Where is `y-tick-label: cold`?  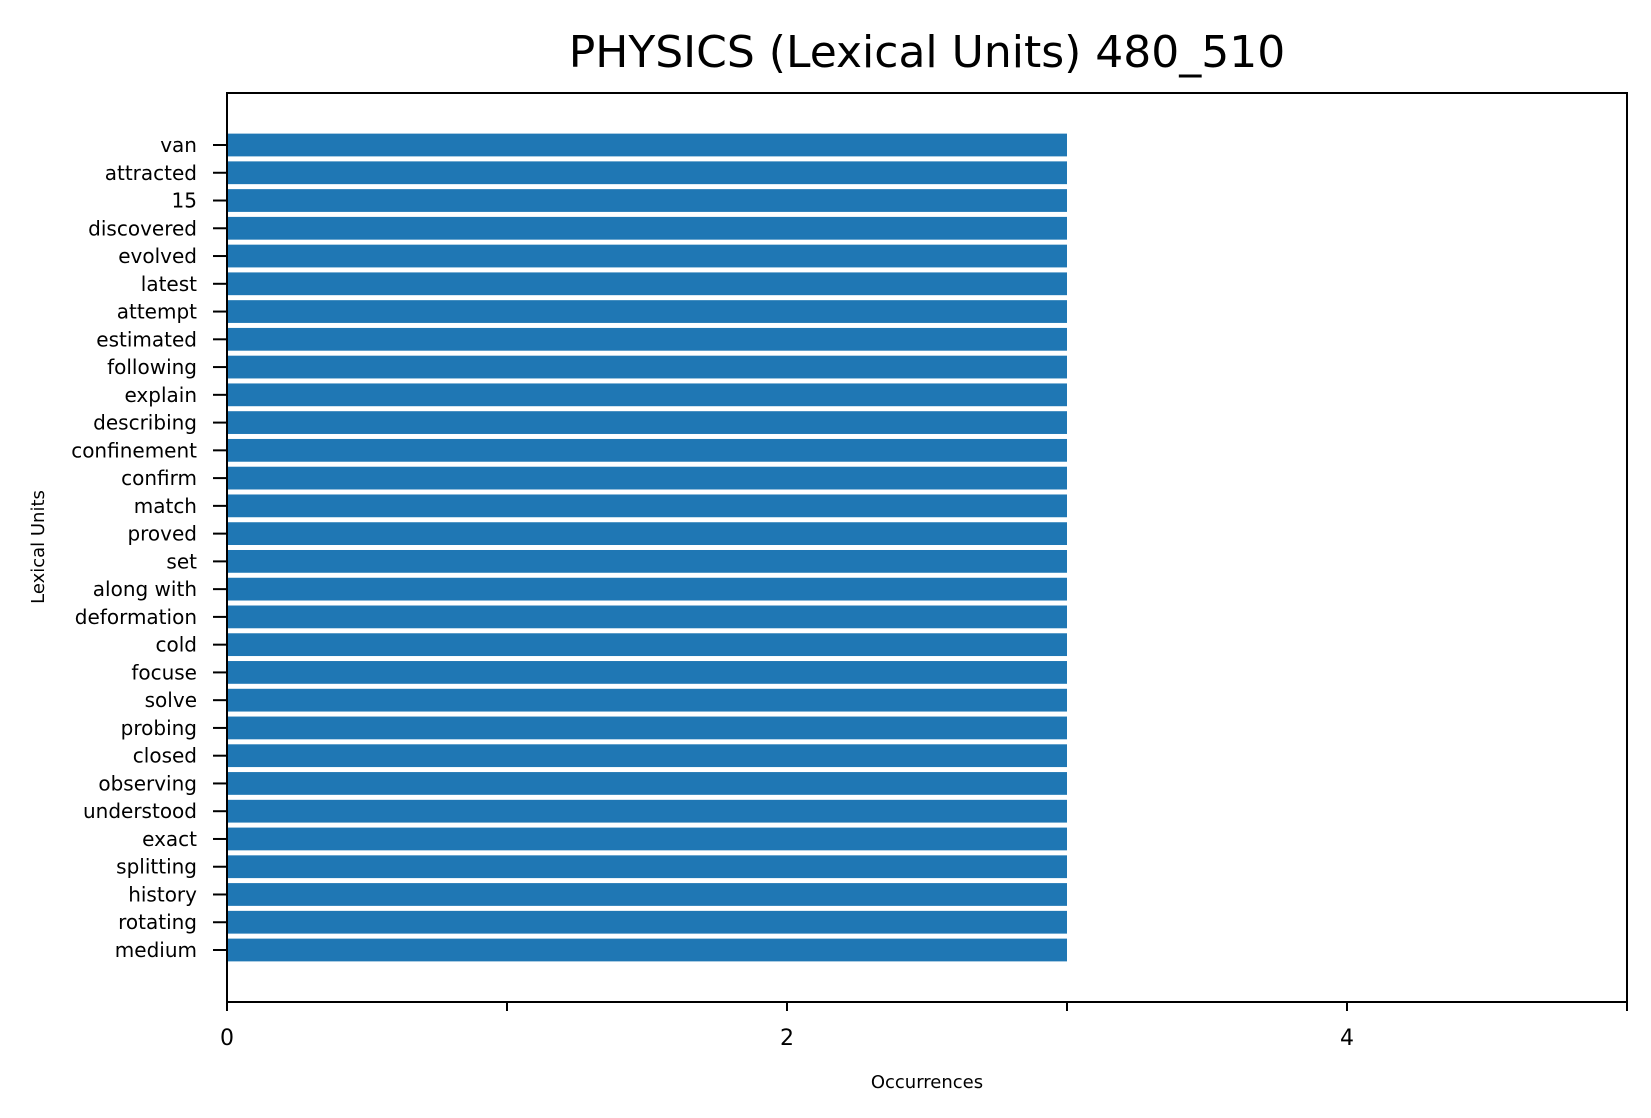 y-tick-label: cold is located at coordinates (176, 645).